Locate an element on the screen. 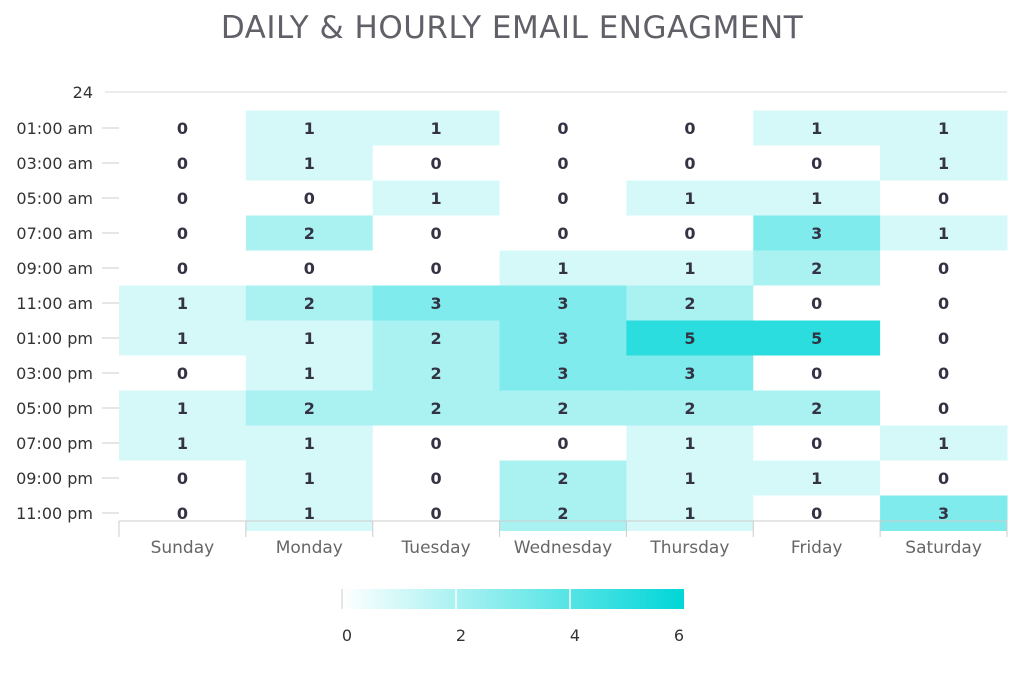 This screenshot has width=1024, height=683. color-legend: 0 2 4 6 is located at coordinates (512, 617).